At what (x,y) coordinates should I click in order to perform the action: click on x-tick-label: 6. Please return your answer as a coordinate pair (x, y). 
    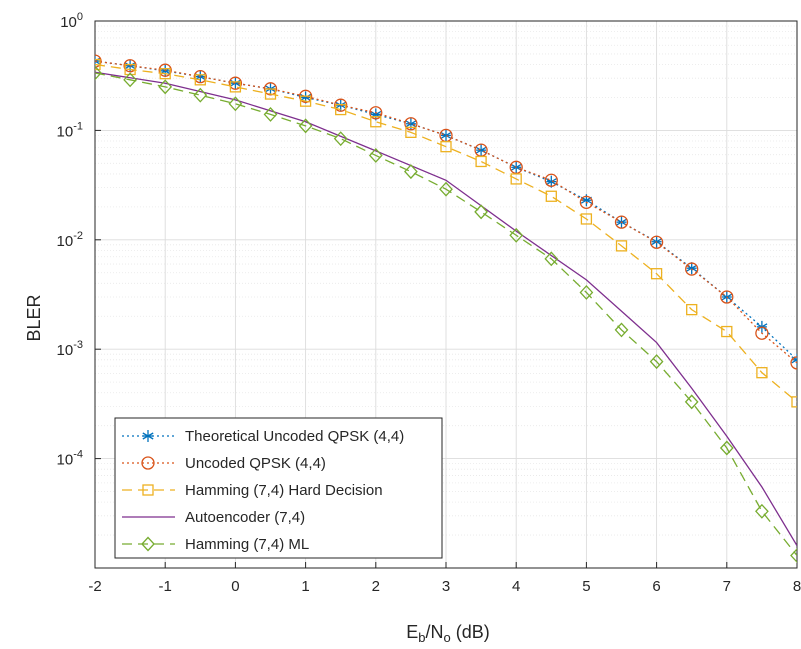
    Looking at the image, I should click on (656, 586).